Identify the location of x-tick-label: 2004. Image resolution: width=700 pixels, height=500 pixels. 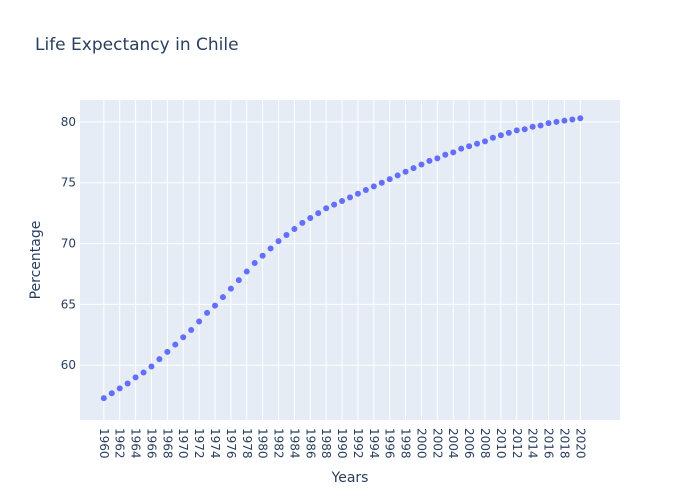
(453, 443).